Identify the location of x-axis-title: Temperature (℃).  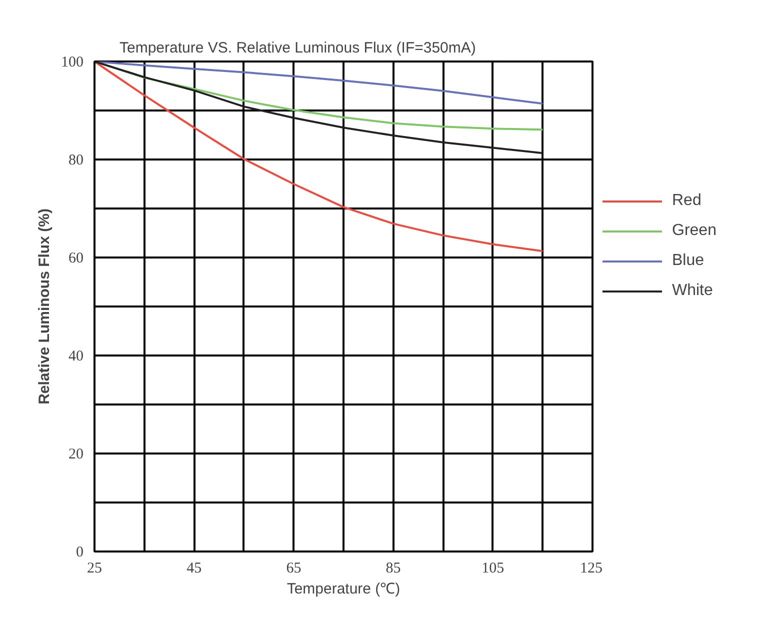
(343, 589).